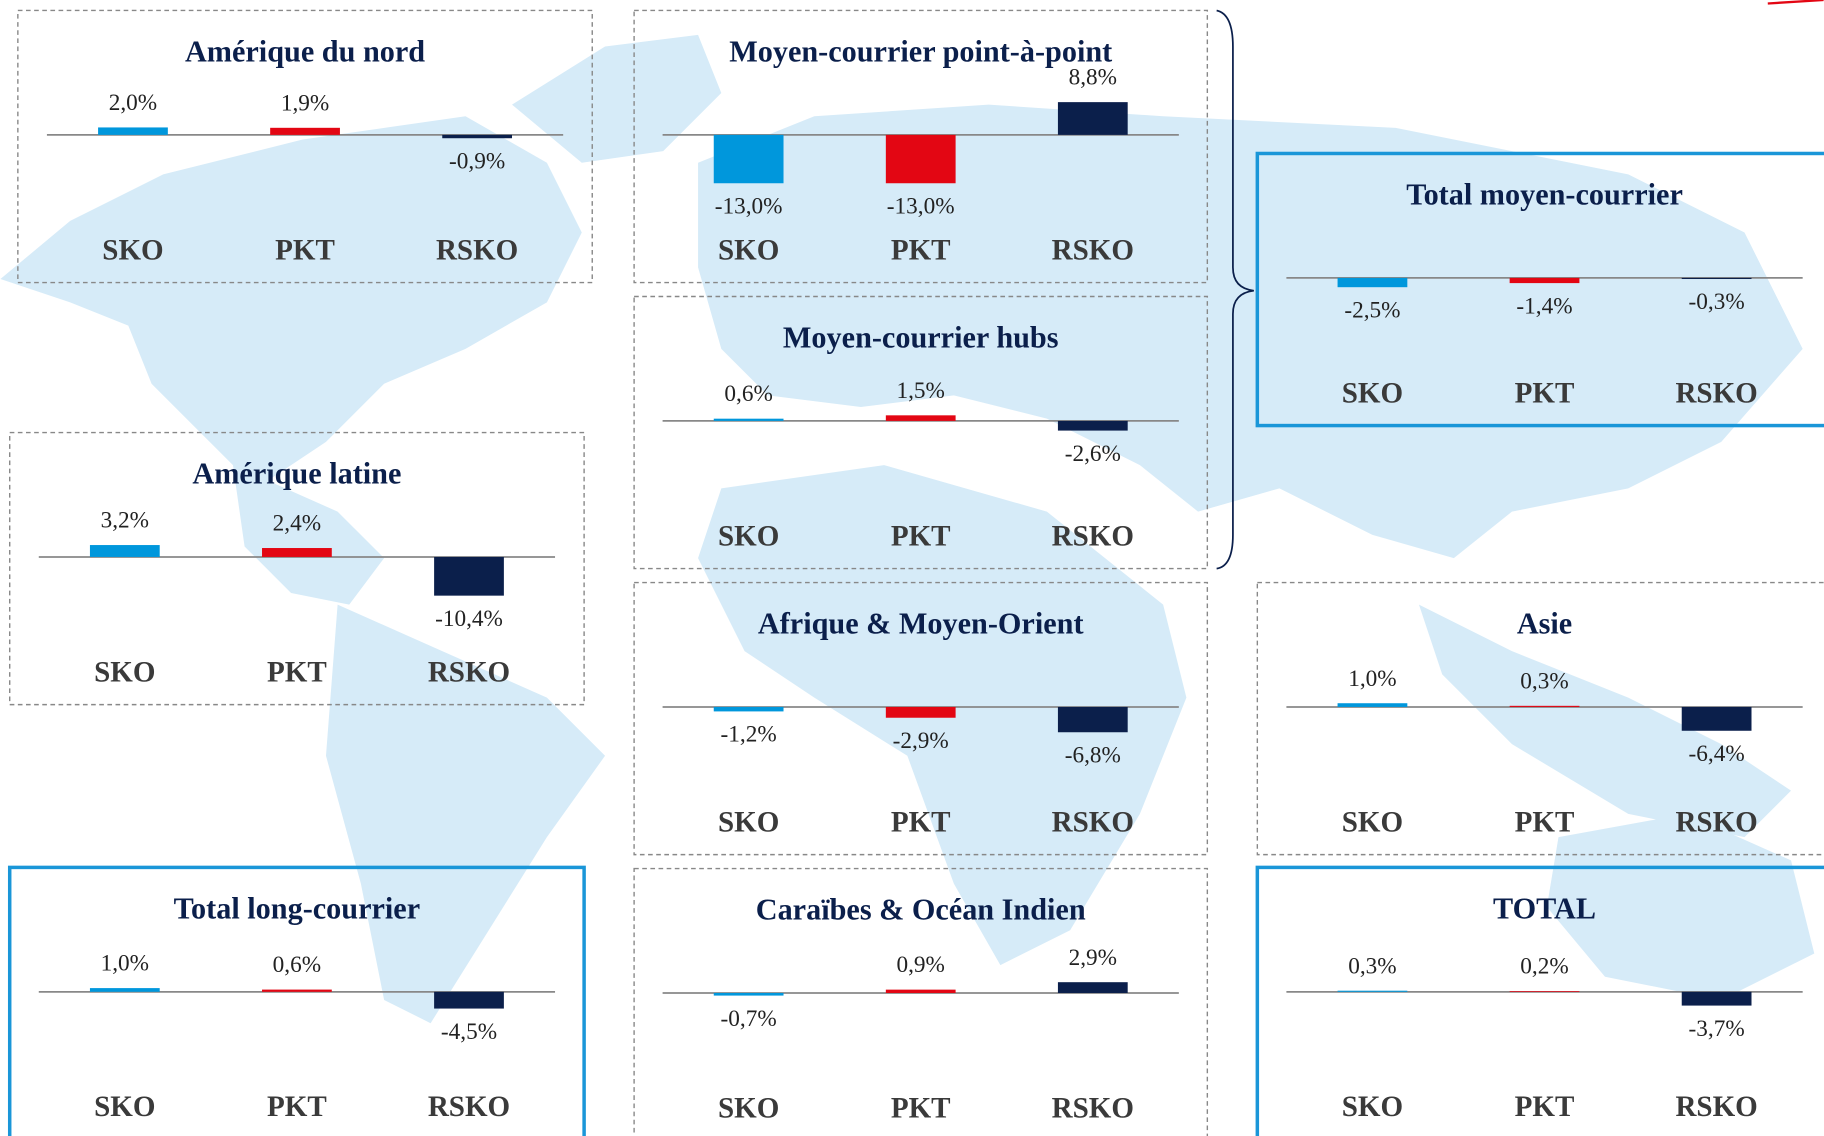  Describe the element at coordinates (305, 52) in the screenshot. I see `panel-title: Amérique du nord` at that location.